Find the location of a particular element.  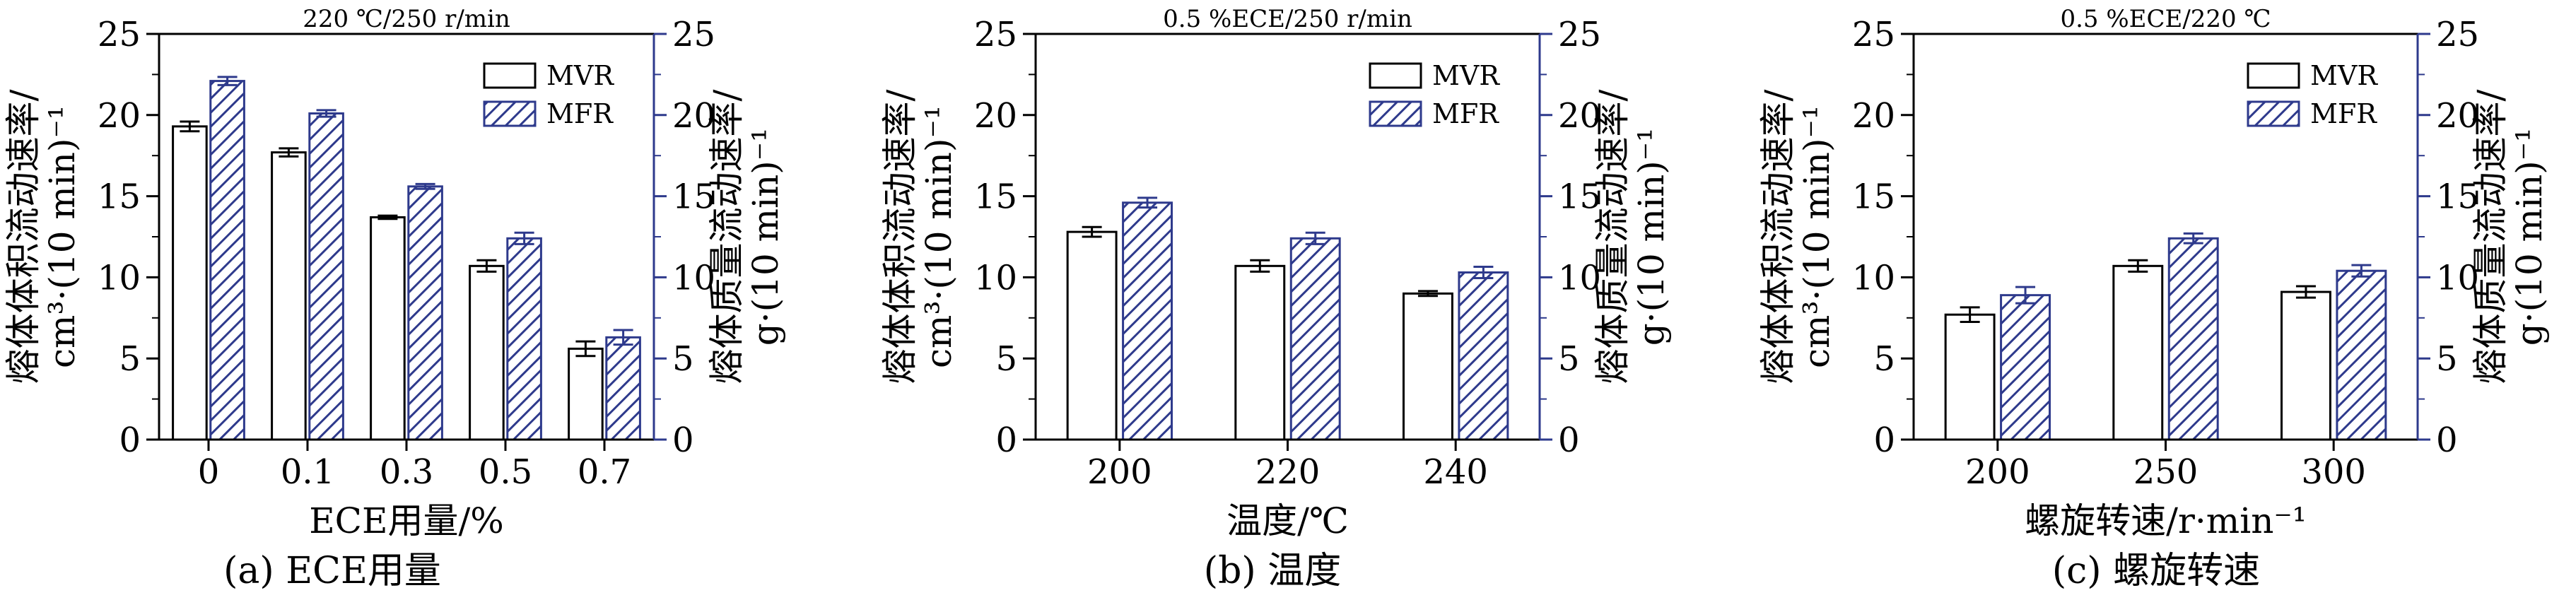

x-tick-label: 240 is located at coordinates (1456, 472).